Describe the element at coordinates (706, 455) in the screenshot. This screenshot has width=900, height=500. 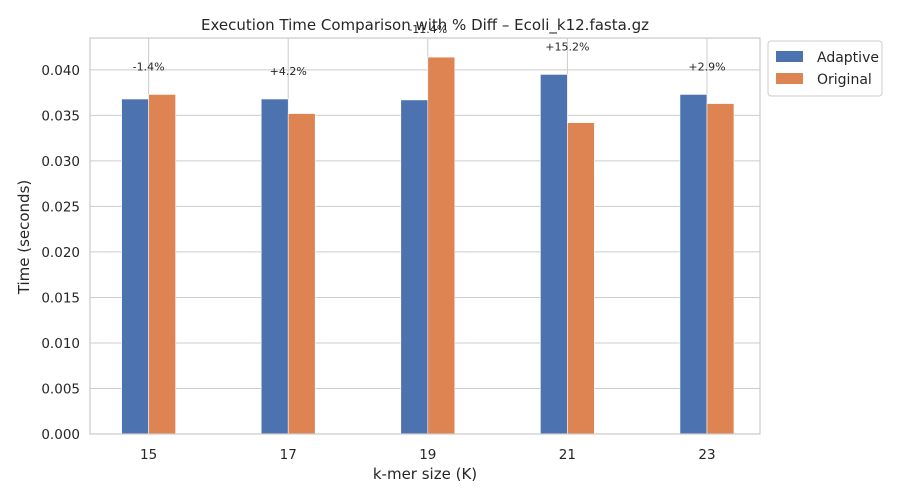
I see `x-tick-label: 23` at that location.